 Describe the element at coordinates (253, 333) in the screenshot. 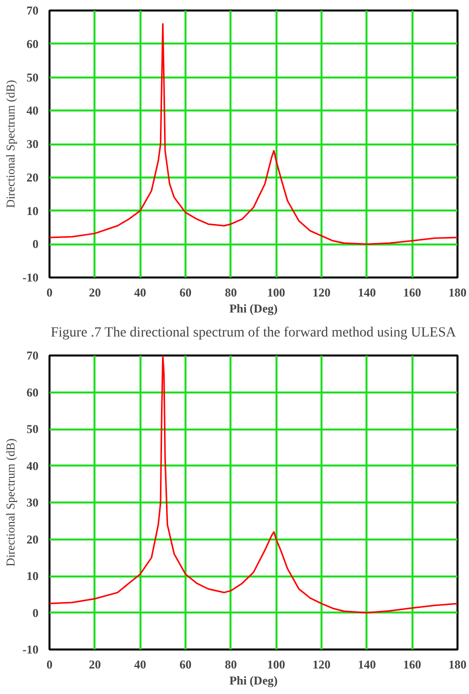

I see `text: Figure .7 The directional spectrum of the forward method using ULESA` at that location.